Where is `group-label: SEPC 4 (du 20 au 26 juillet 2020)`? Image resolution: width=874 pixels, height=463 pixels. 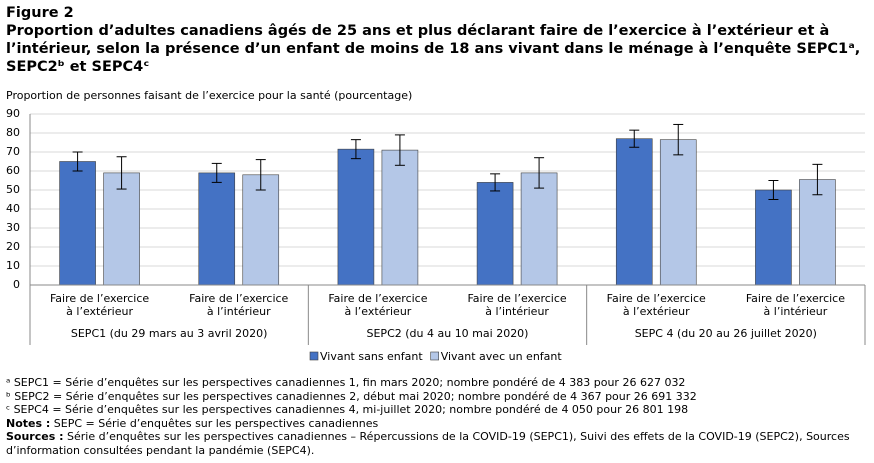
group-label: SEPC 4 (du 20 au 26 juillet 2020) is located at coordinates (726, 333).